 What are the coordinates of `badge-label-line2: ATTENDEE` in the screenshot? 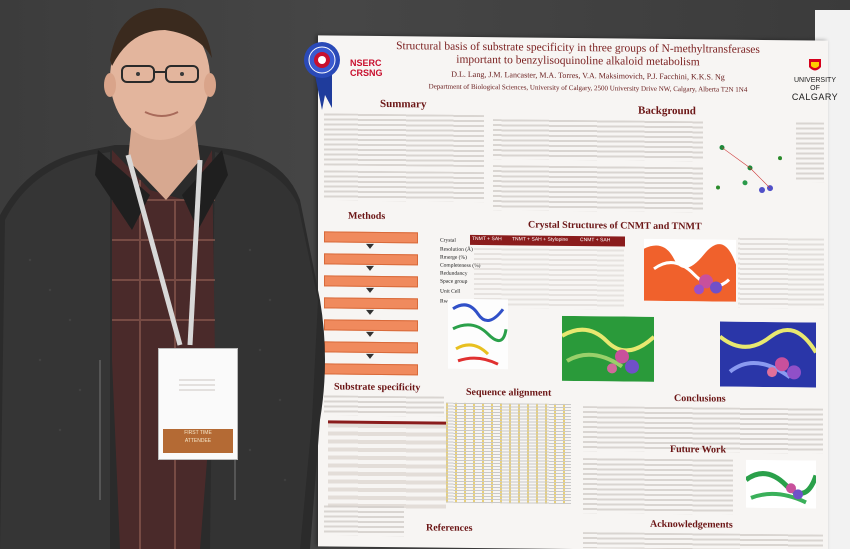 It's located at (198, 441).